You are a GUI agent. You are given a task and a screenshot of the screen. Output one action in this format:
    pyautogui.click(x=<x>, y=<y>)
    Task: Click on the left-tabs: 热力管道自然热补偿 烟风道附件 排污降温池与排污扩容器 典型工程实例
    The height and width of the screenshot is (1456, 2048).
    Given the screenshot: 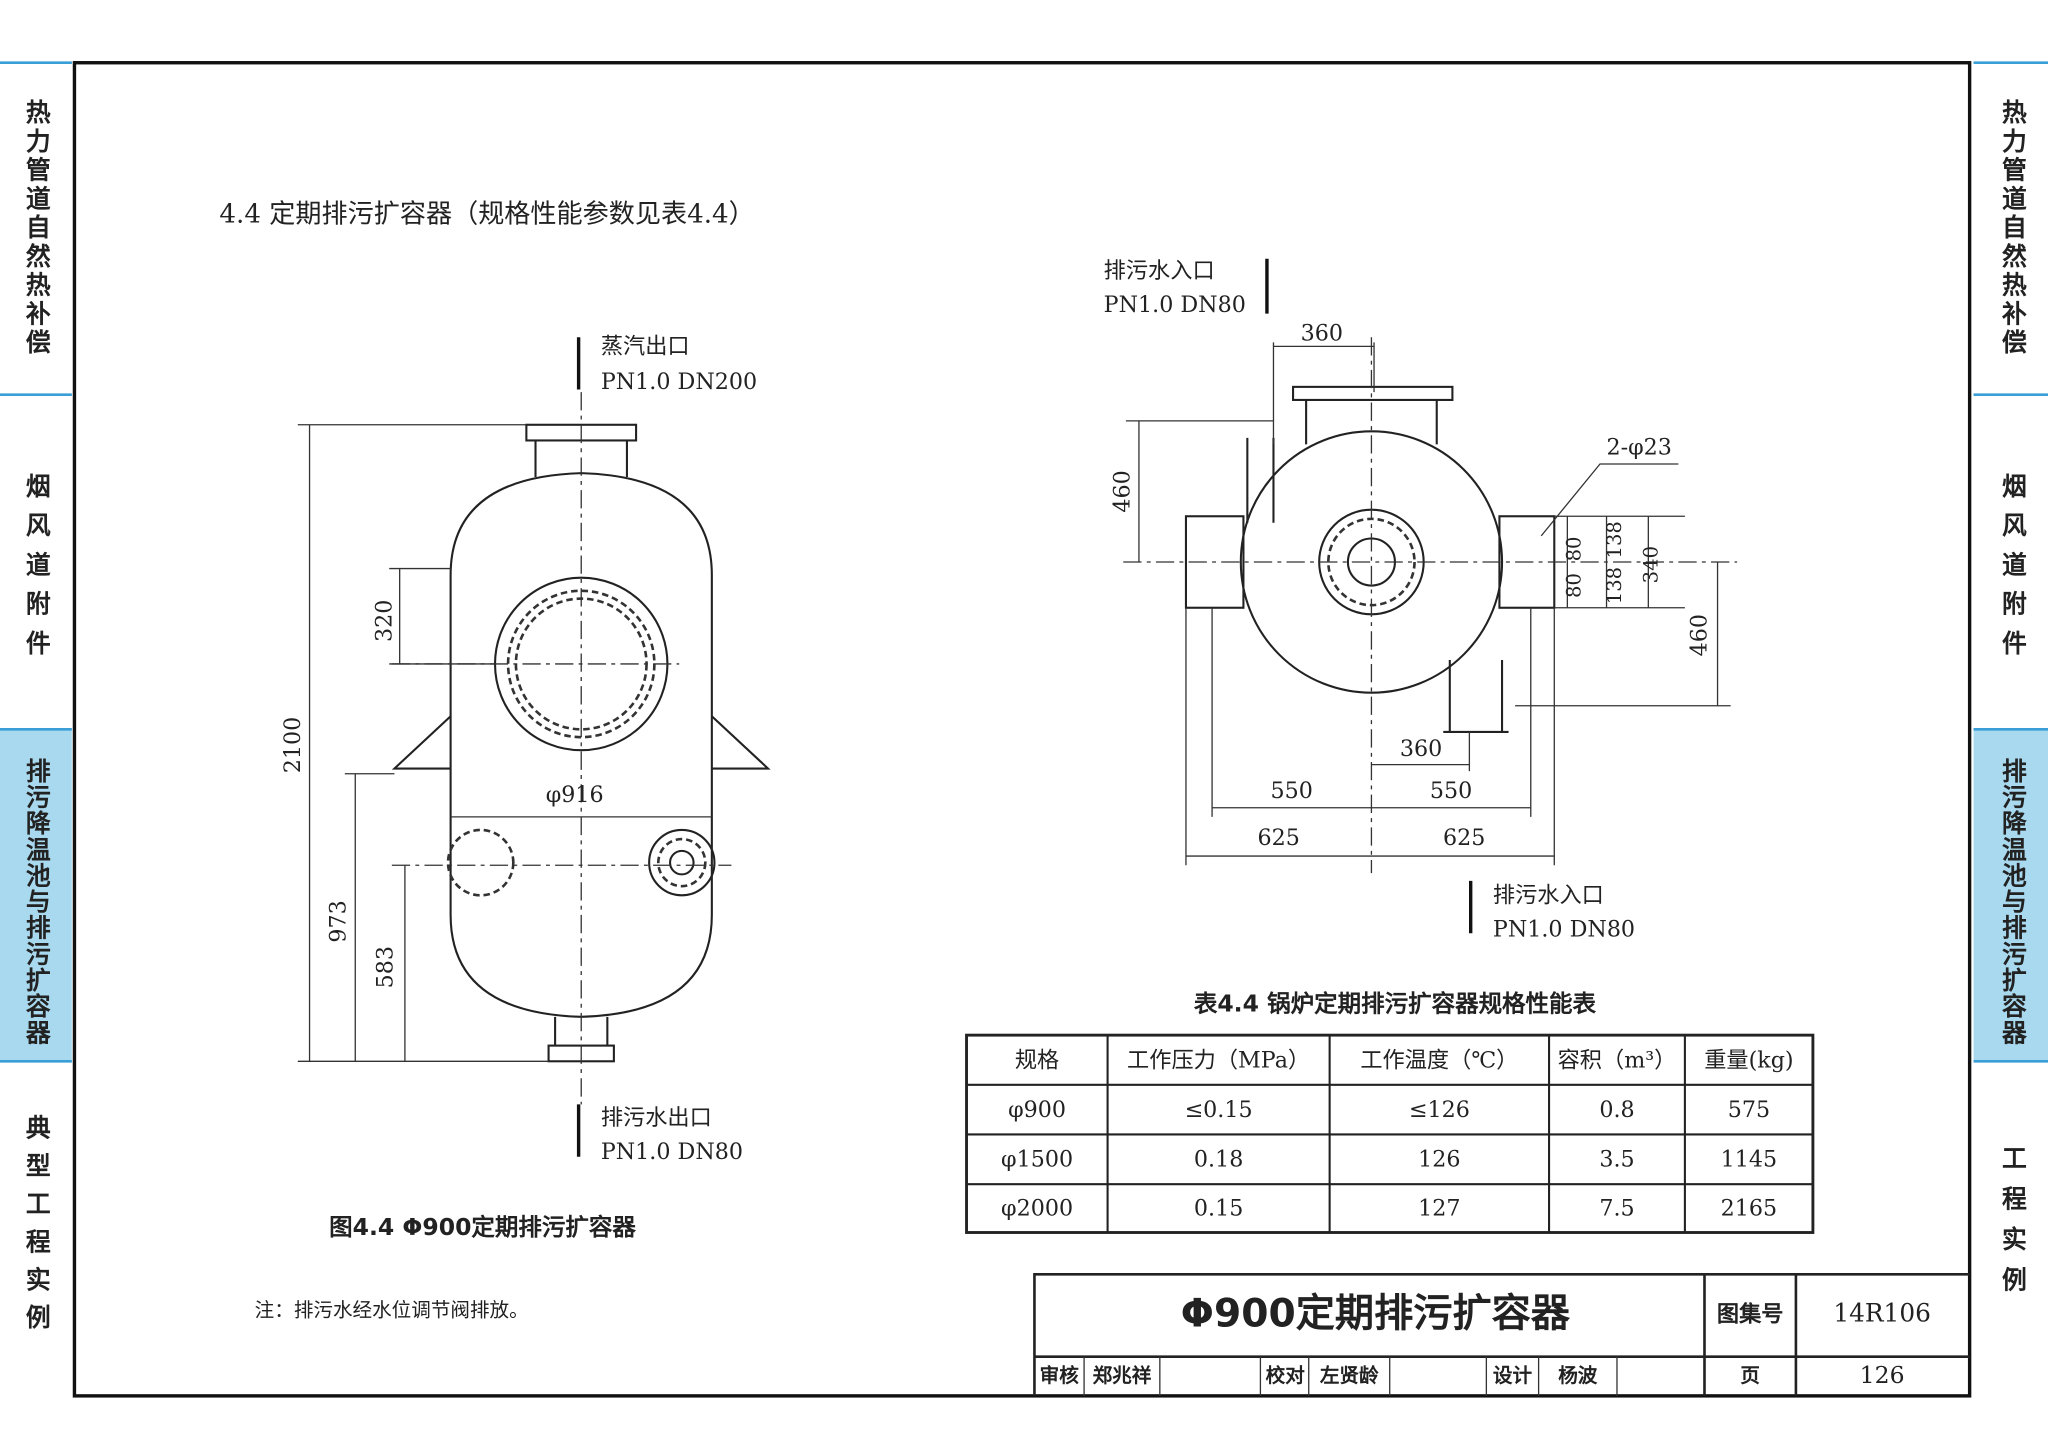 What is the action you would take?
    pyautogui.click(x=36, y=702)
    